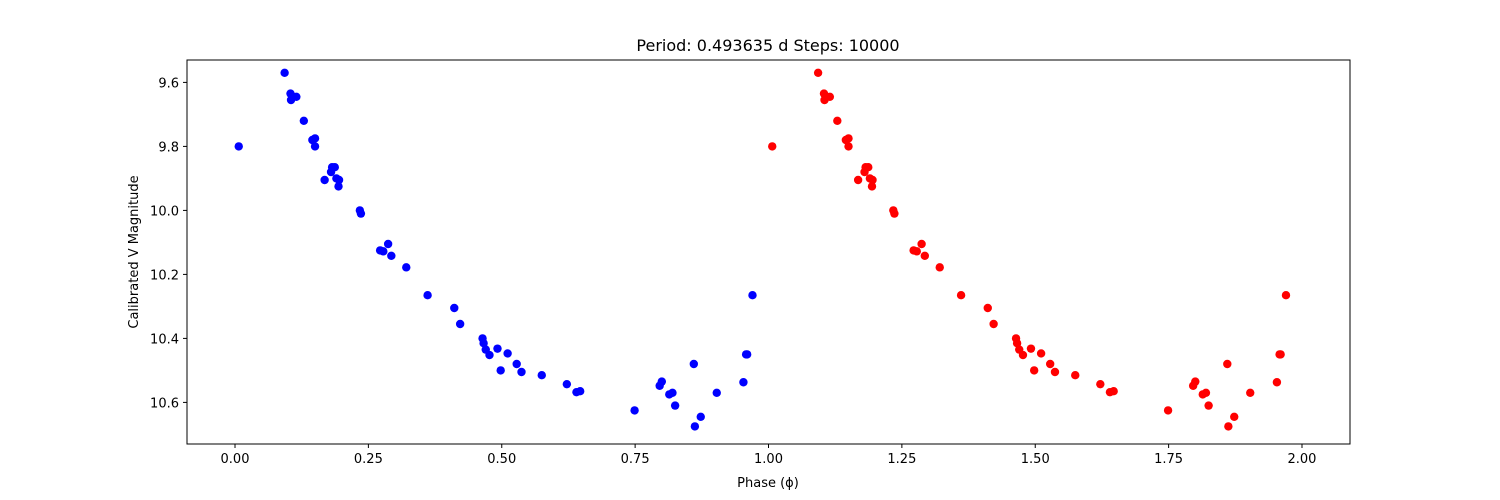 This screenshot has height=500, width=1500. What do you see at coordinates (767, 45) in the screenshot?
I see `chart-title: Period: 0.493635 d Steps: 10000` at bounding box center [767, 45].